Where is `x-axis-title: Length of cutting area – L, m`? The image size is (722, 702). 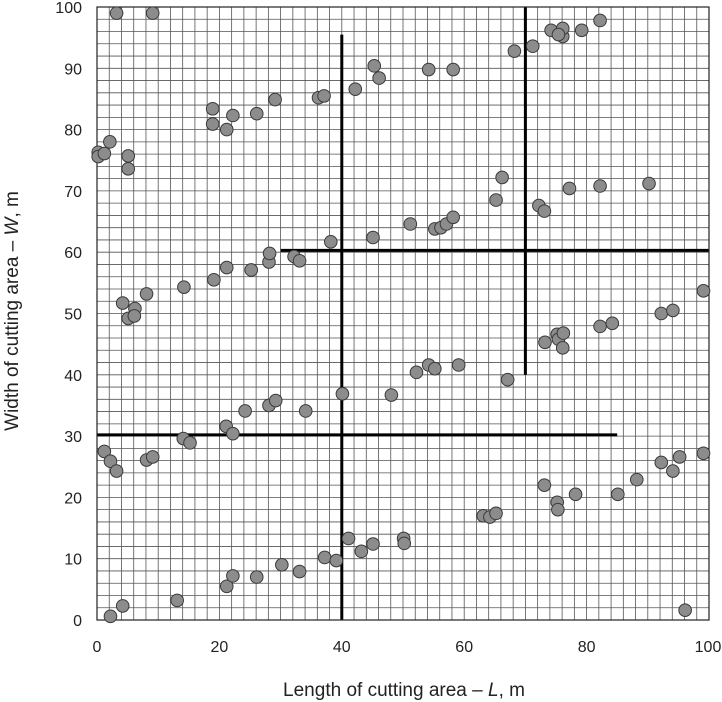 x-axis-title: Length of cutting area – L, m is located at coordinates (404, 690).